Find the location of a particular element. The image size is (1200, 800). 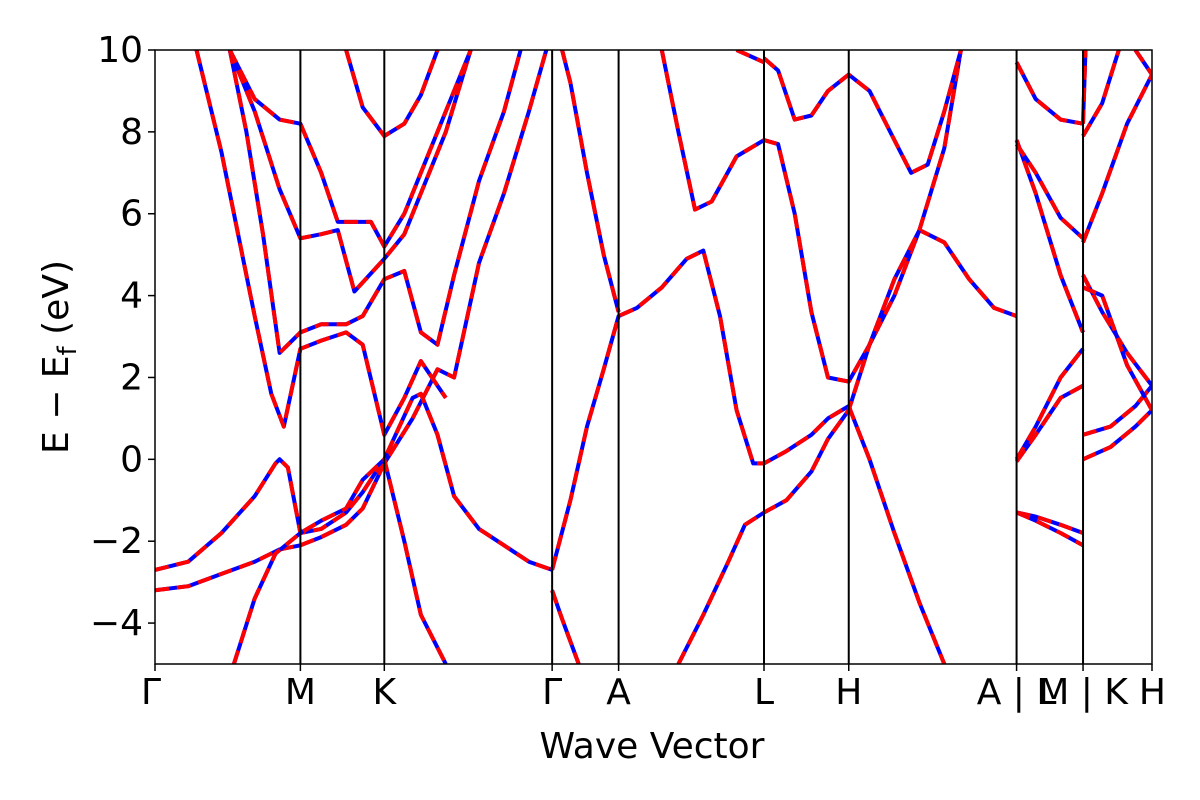

band-5-line-dashed is located at coordinates (375, 202).